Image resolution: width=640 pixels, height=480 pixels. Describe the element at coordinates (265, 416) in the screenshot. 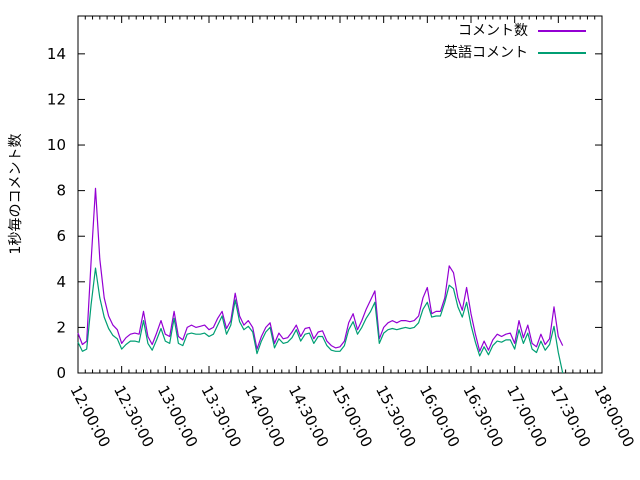

I see `x-tick-label: 14:00:00` at that location.